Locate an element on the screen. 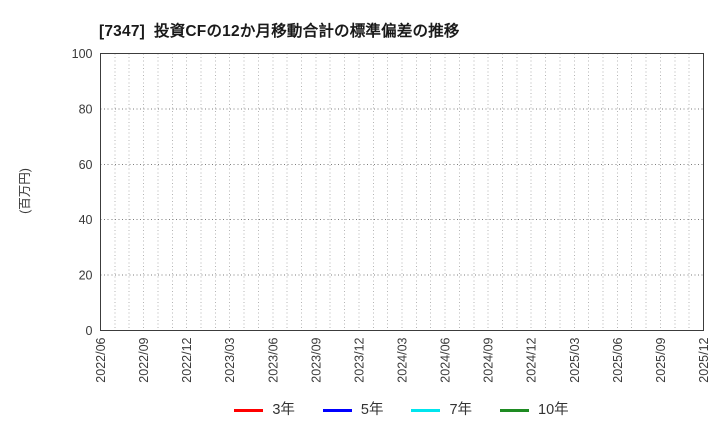 Image resolution: width=720 pixels, height=440 pixels. x-tick-label: 2024/06 is located at coordinates (446, 359).